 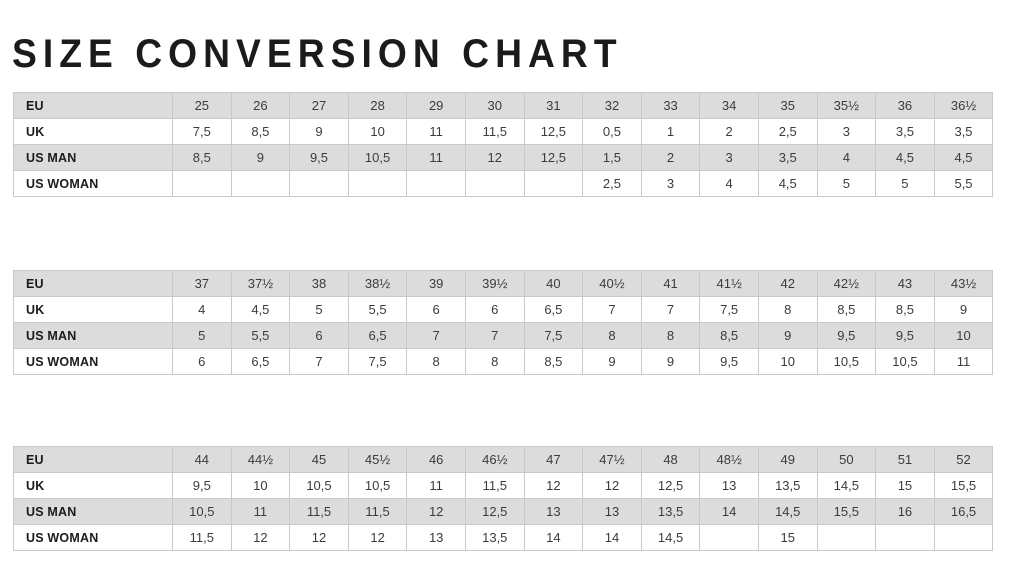 I want to click on page-title: SIZE CONVERSION CHART, so click(x=317, y=53).